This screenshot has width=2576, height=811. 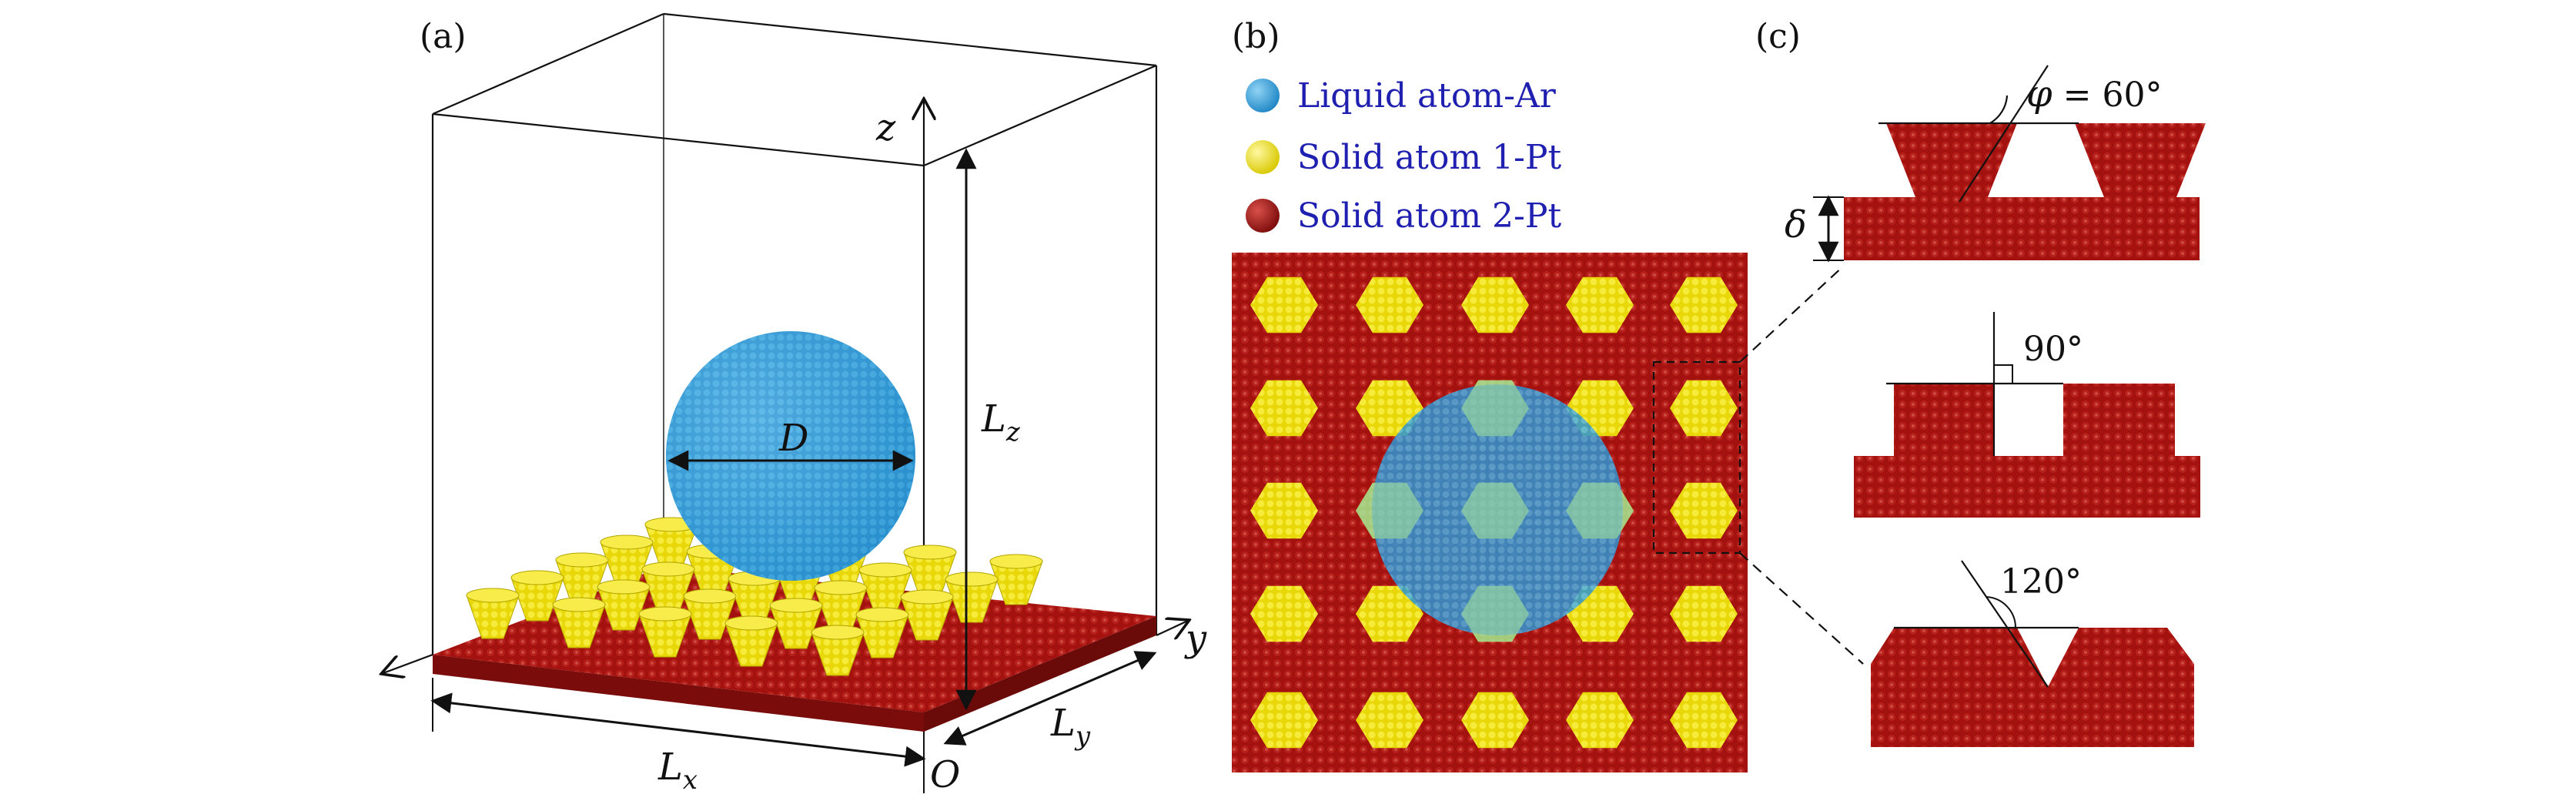 What do you see at coordinates (945, 774) in the screenshot?
I see `origin-label: O` at bounding box center [945, 774].